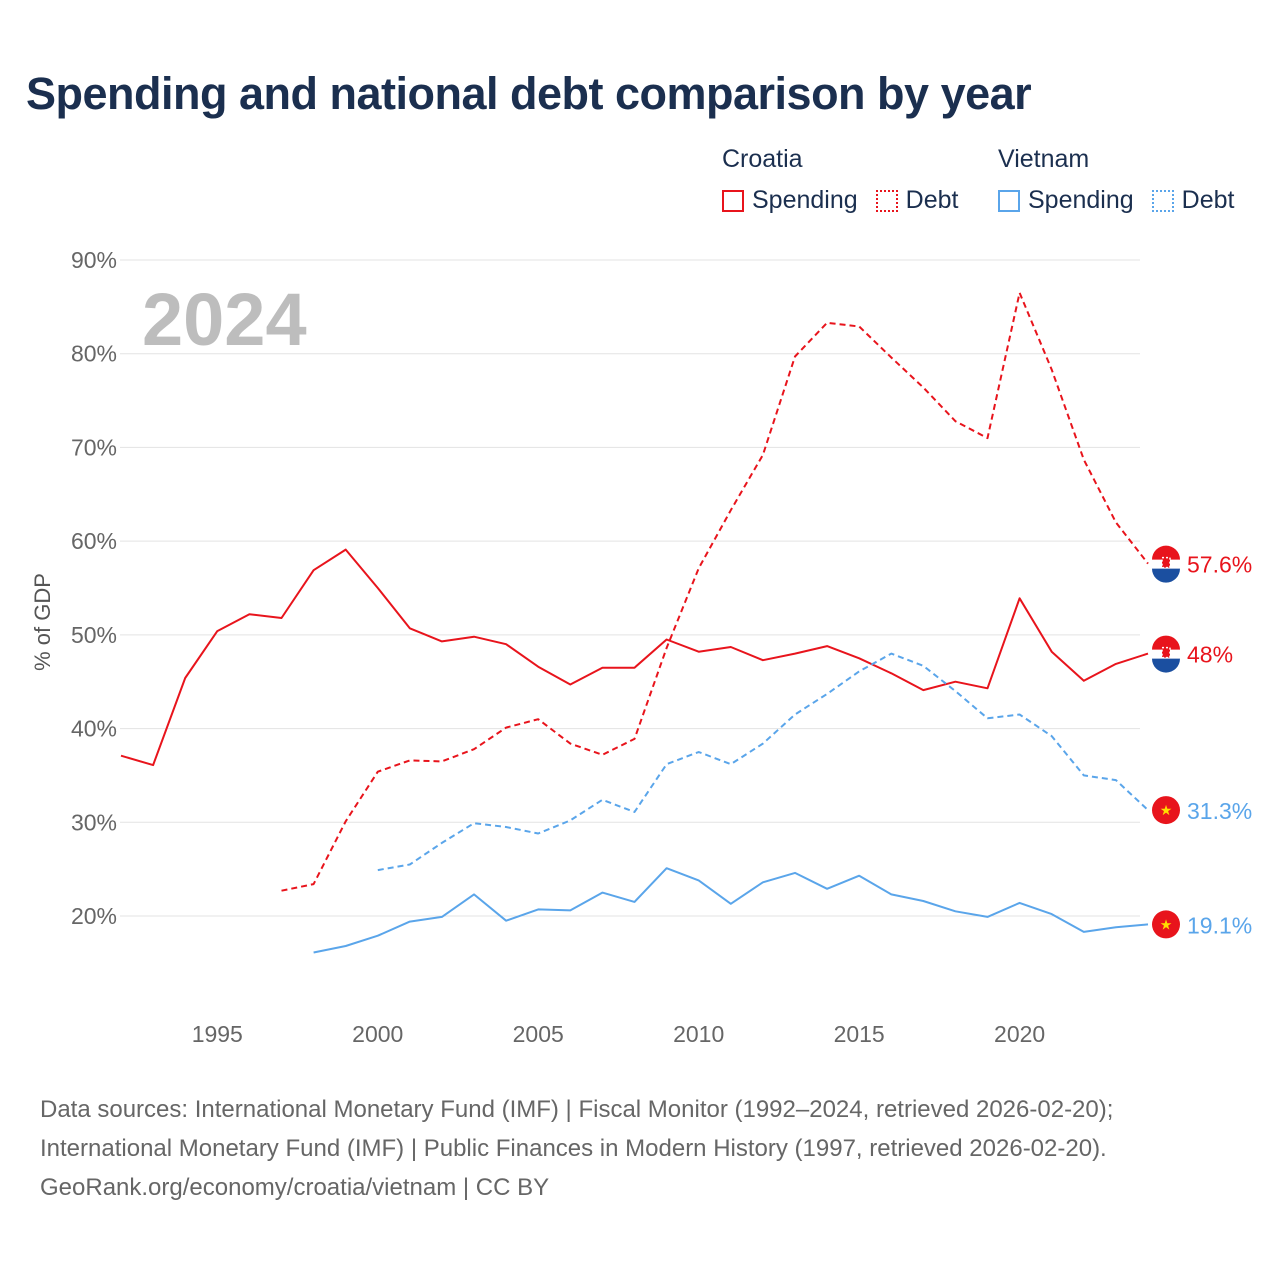 This screenshot has width=1280, height=1280. What do you see at coordinates (1219, 565) in the screenshot?
I see `end-value-label: 57.6%` at bounding box center [1219, 565].